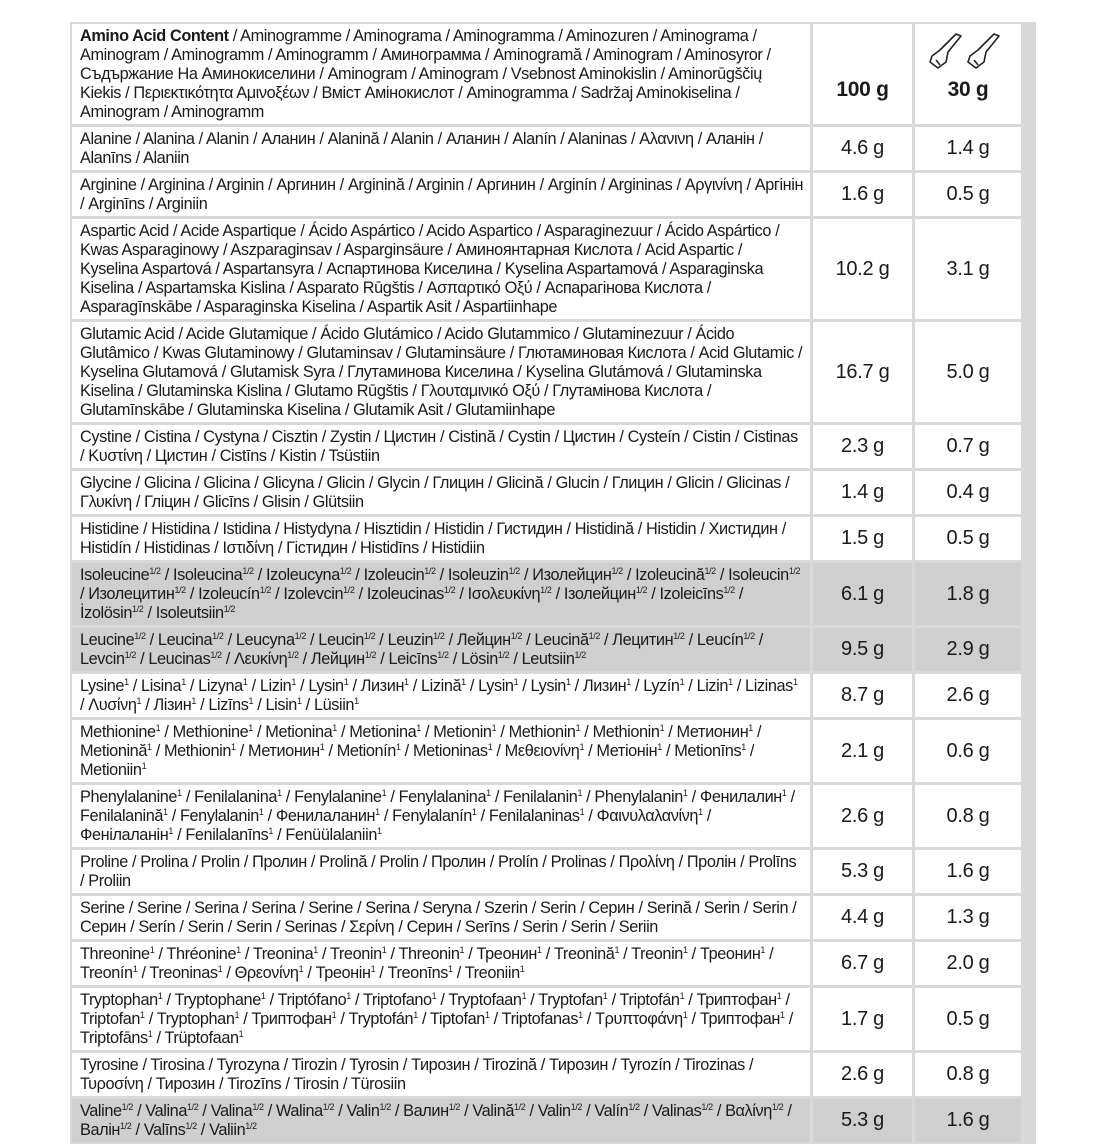  Describe the element at coordinates (115, 456) in the screenshot. I see `amino-acid-name: Κυστίνη` at that location.